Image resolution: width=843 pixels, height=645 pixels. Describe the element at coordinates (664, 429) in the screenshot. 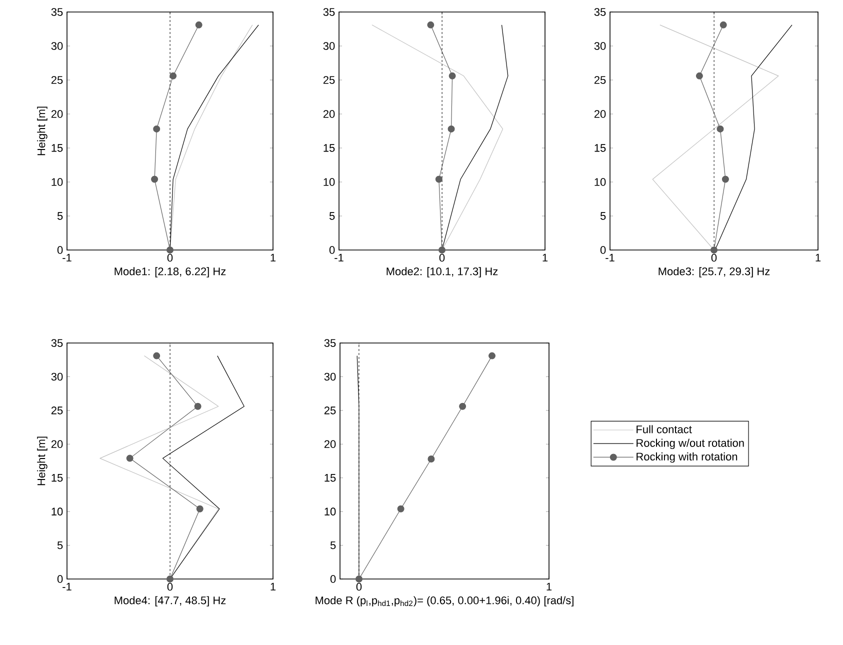

I see `legend-label: Full contact` at that location.